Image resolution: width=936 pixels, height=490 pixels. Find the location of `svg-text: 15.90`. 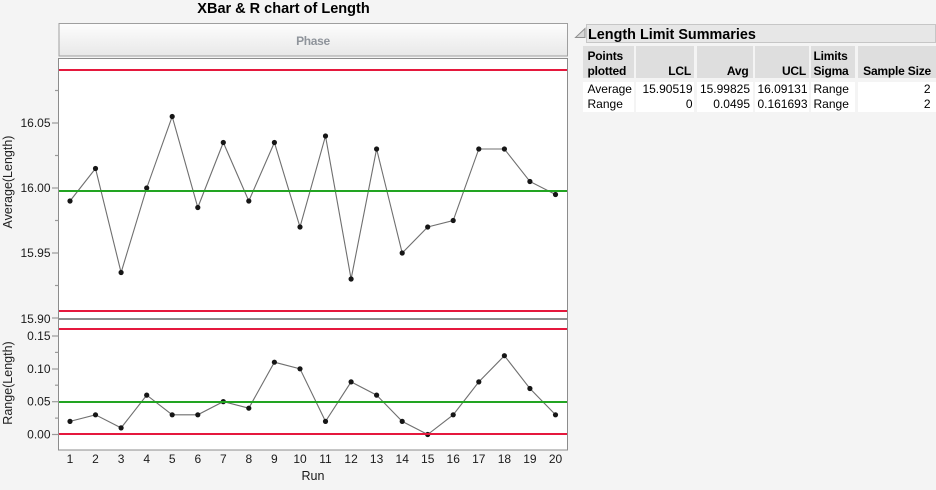

svg-text: 15.90 is located at coordinates (35, 319).